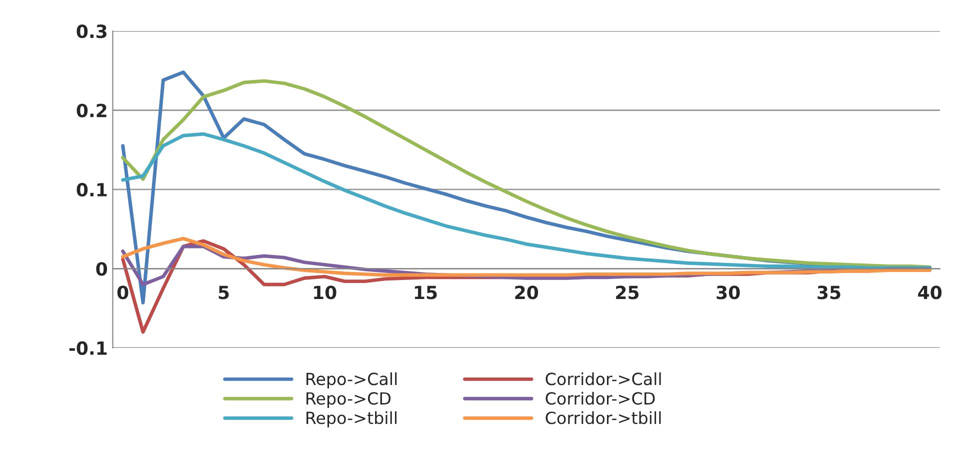  What do you see at coordinates (600, 398) in the screenshot?
I see `legend-label: Corridor->CD` at bounding box center [600, 398].